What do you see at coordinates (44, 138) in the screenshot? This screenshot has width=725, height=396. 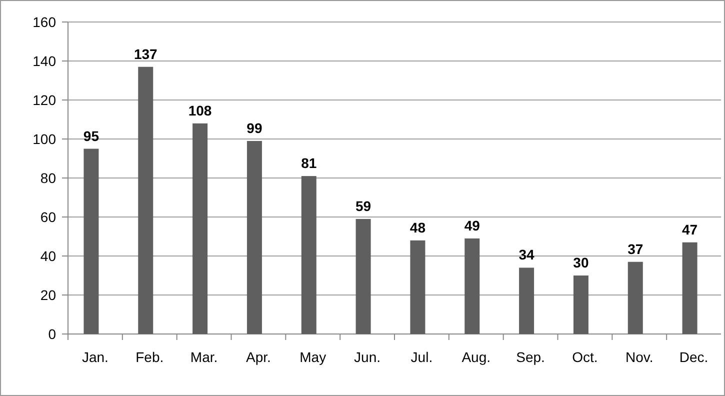 I see `y-tick-label: 100` at bounding box center [44, 138].